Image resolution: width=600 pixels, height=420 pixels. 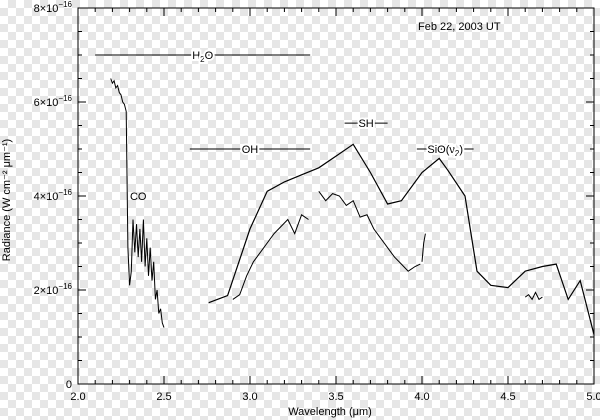 I want to click on y-tick-mantissa: 6×10, so click(x=46, y=103).